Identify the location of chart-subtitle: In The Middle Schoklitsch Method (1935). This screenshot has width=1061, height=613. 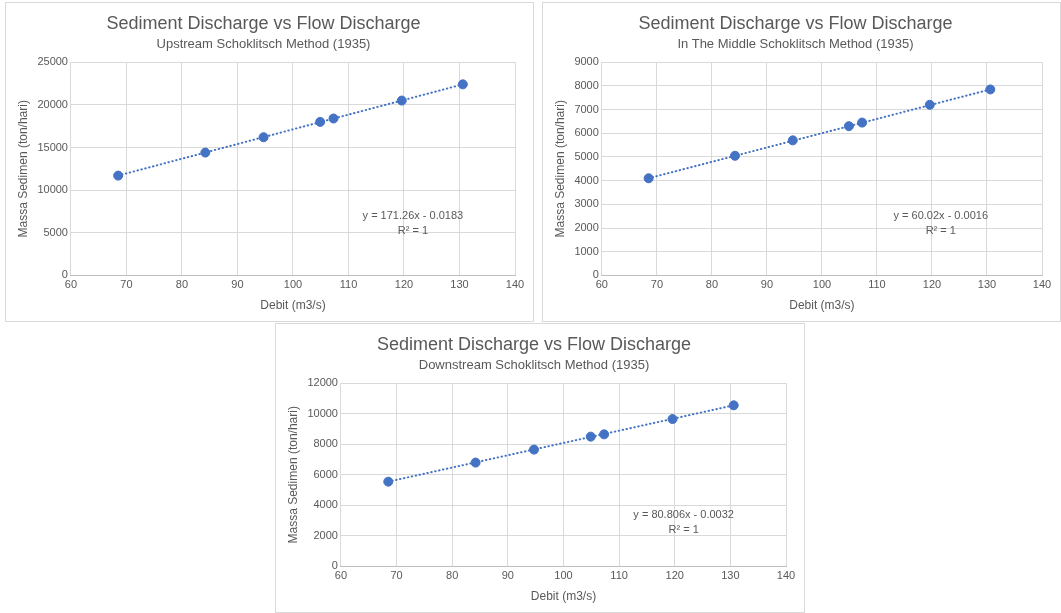
(795, 43).